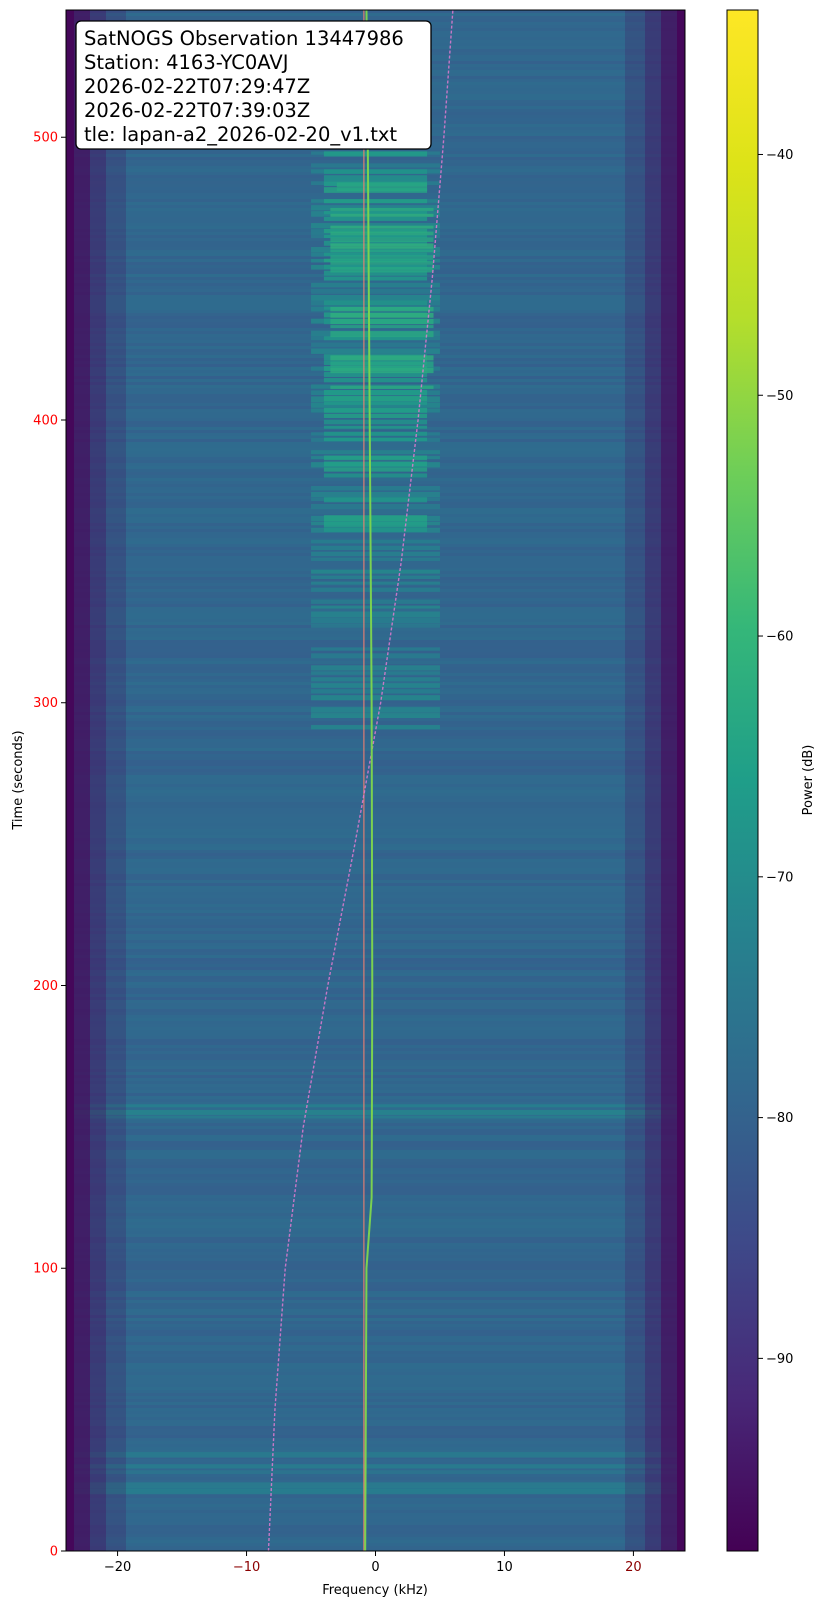  What do you see at coordinates (779, 1359) in the screenshot?
I see `colorbar-tick-label: −90` at bounding box center [779, 1359].